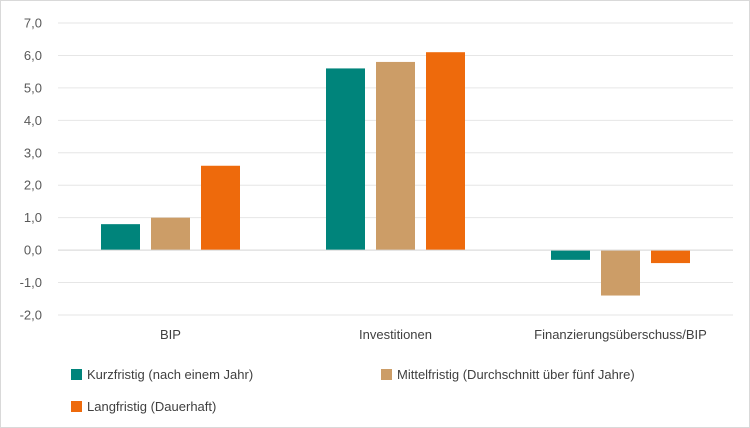  I want to click on y-tick-label: 6,0, so click(33, 55).